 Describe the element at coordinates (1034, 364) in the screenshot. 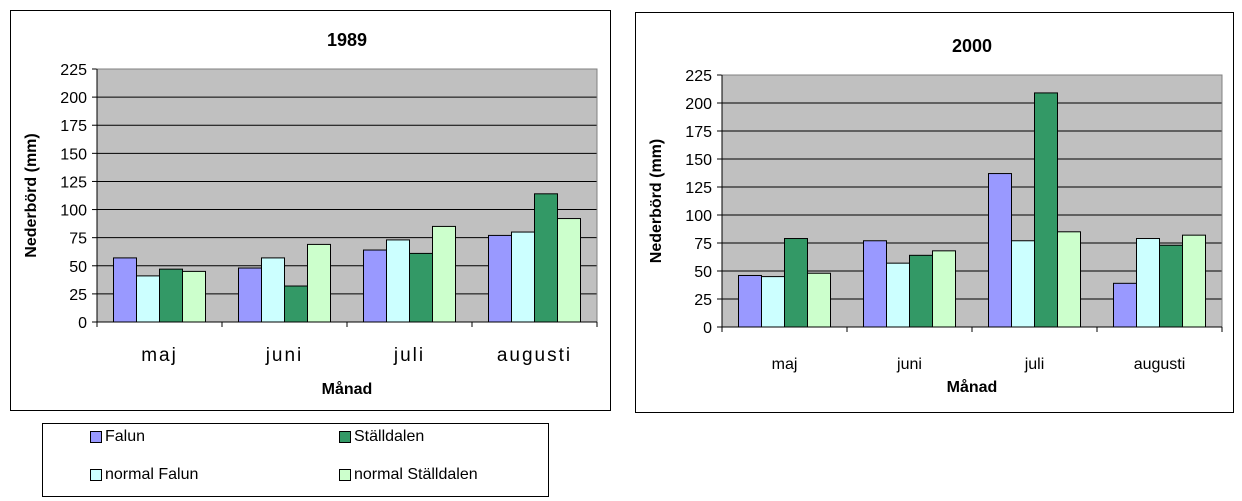

I see `chart-2000-category-label-juli: juli` at that location.